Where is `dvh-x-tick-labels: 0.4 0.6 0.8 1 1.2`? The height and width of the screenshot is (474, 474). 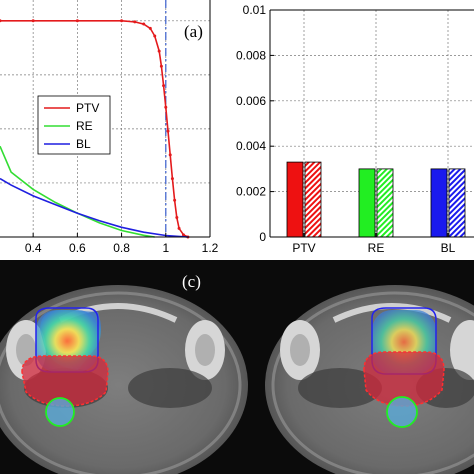 dvh-x-tick-labels: 0.4 0.6 0.8 1 1.2 is located at coordinates (122, 244).